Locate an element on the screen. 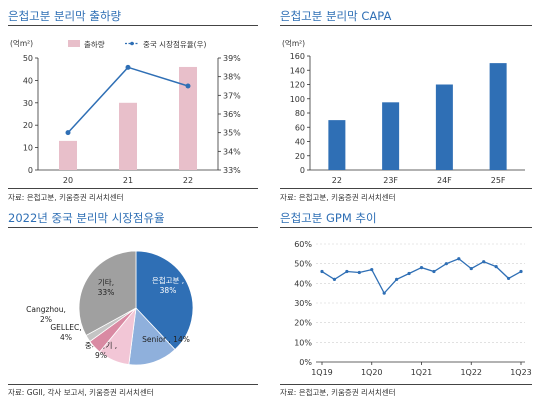  y2-tick-label: 35% is located at coordinates (232, 133).